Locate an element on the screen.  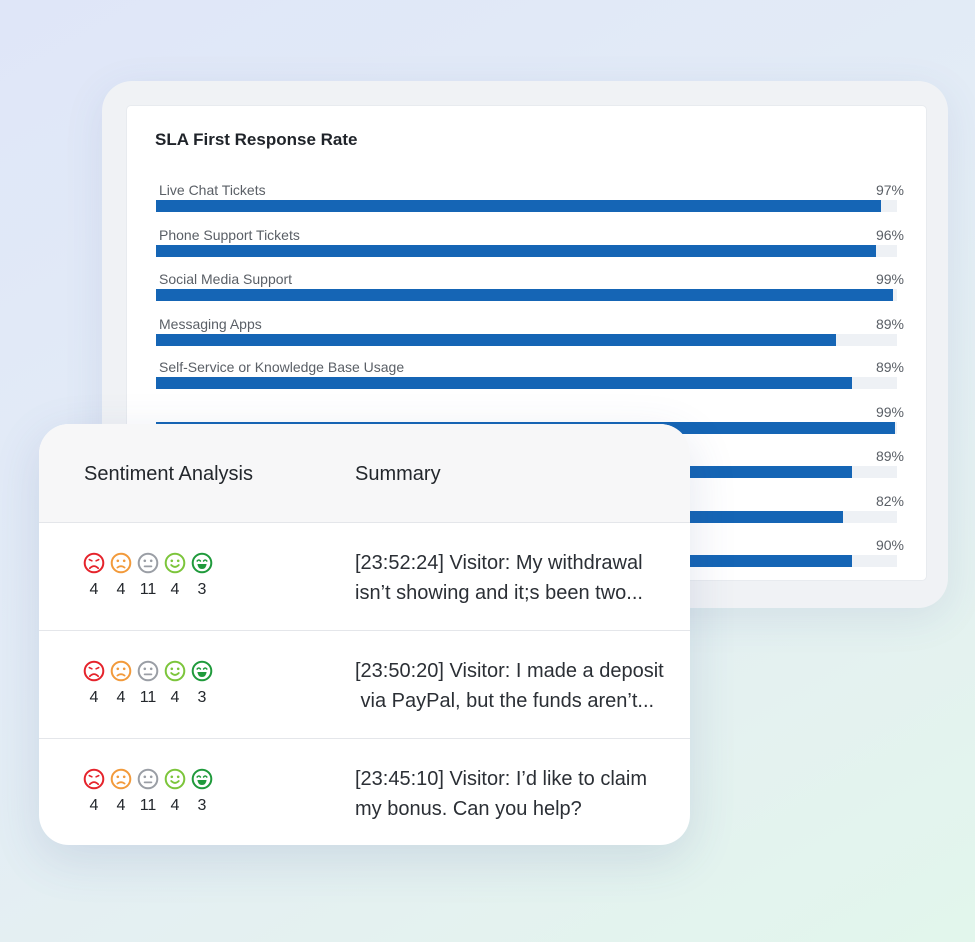
bar-value: 90% is located at coordinates (889, 545).